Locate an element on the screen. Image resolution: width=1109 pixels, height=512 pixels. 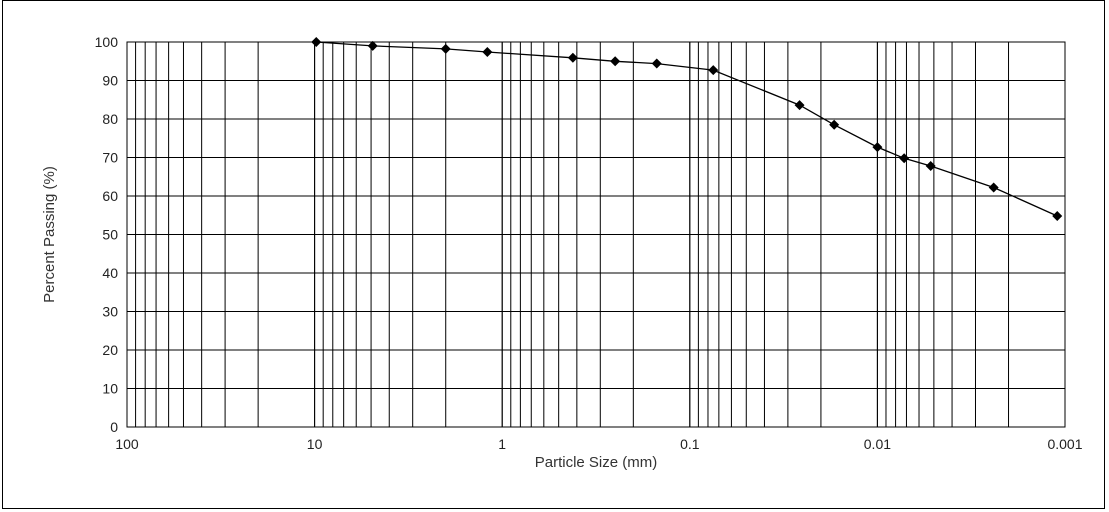
y-tick-label: 100 is located at coordinates (107, 42).